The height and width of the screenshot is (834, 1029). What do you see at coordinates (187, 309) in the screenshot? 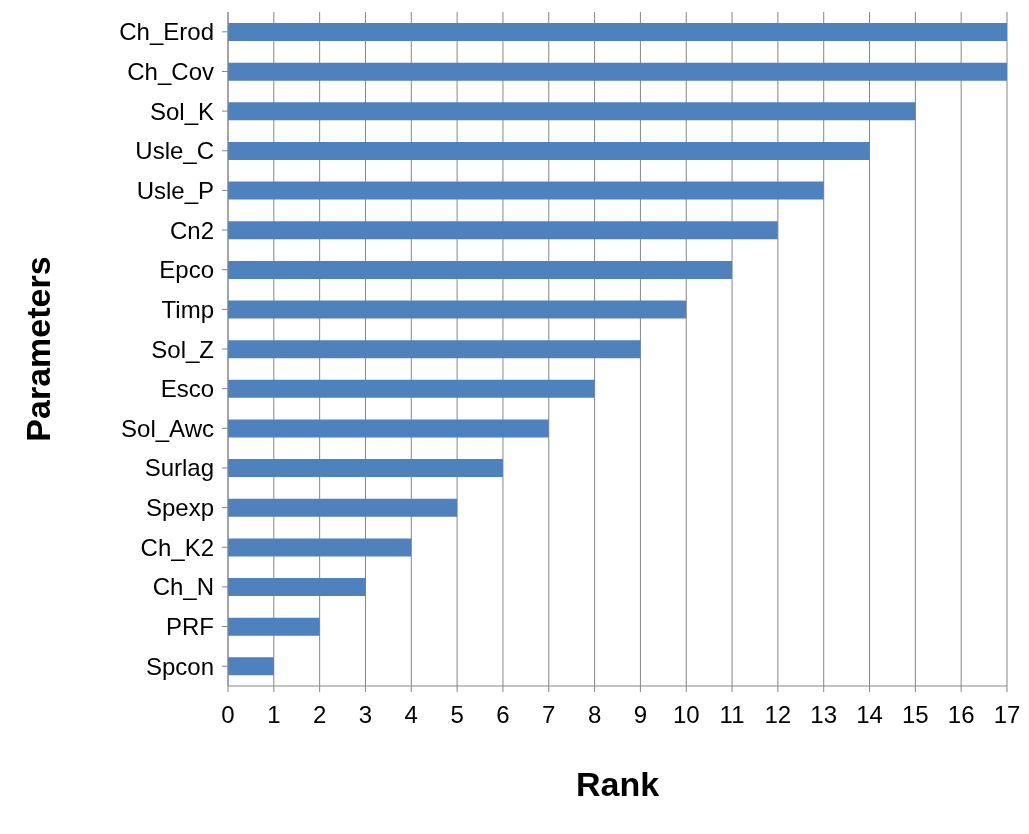
I see `y-tick-label: Timp` at bounding box center [187, 309].